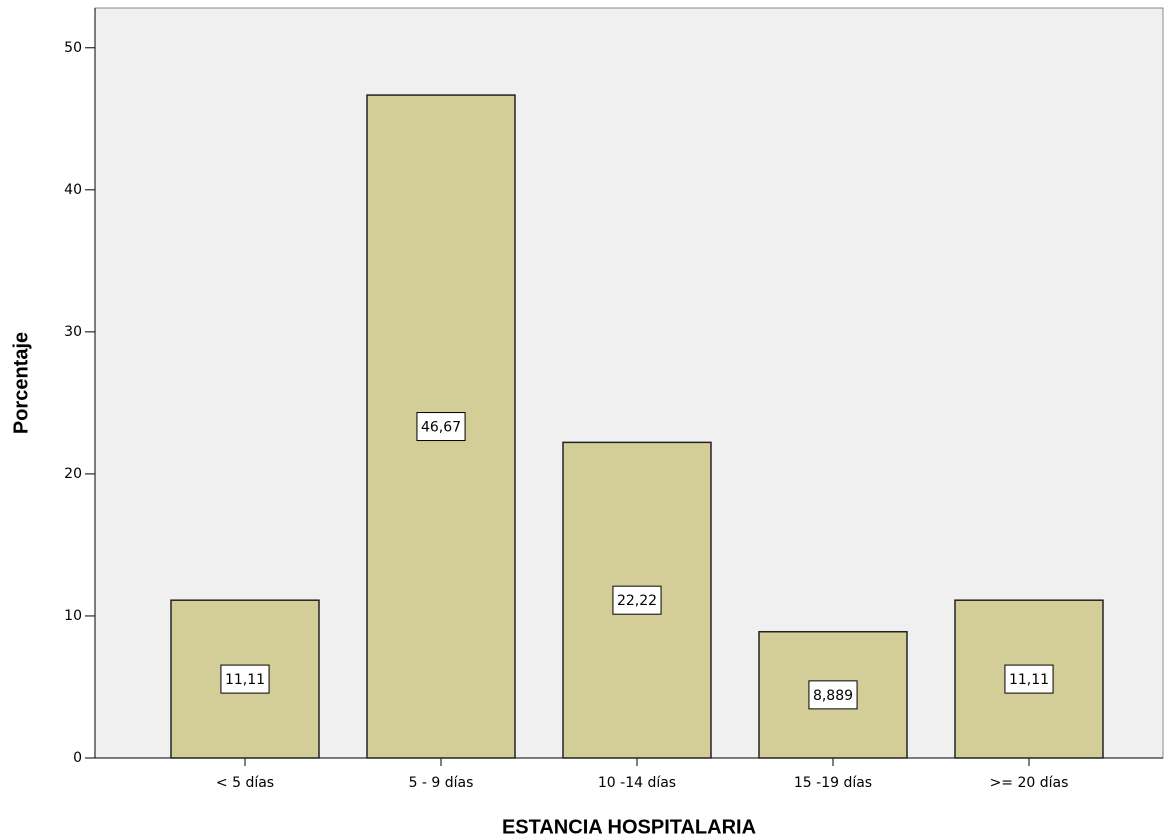  I want to click on y-tick-label: 40, so click(73, 190).